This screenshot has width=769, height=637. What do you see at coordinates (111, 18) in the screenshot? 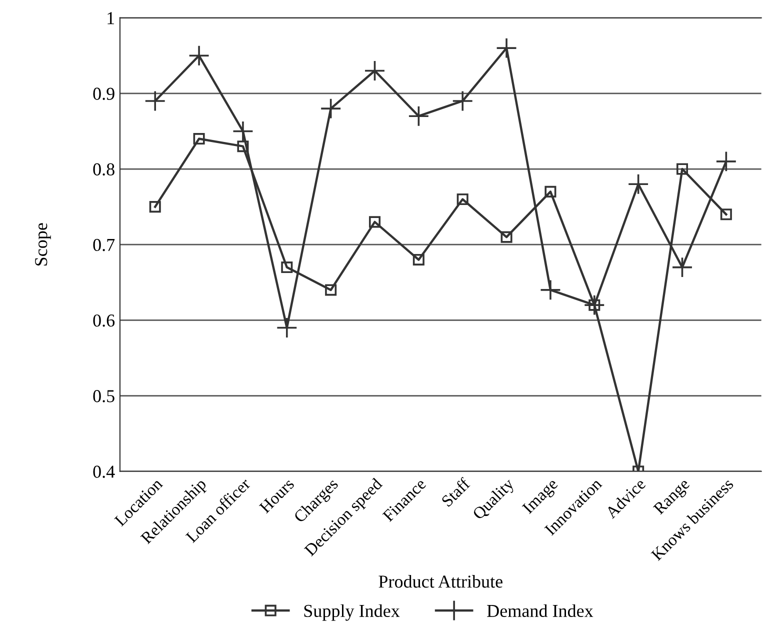
I see `y-tick-label: 1` at bounding box center [111, 18].